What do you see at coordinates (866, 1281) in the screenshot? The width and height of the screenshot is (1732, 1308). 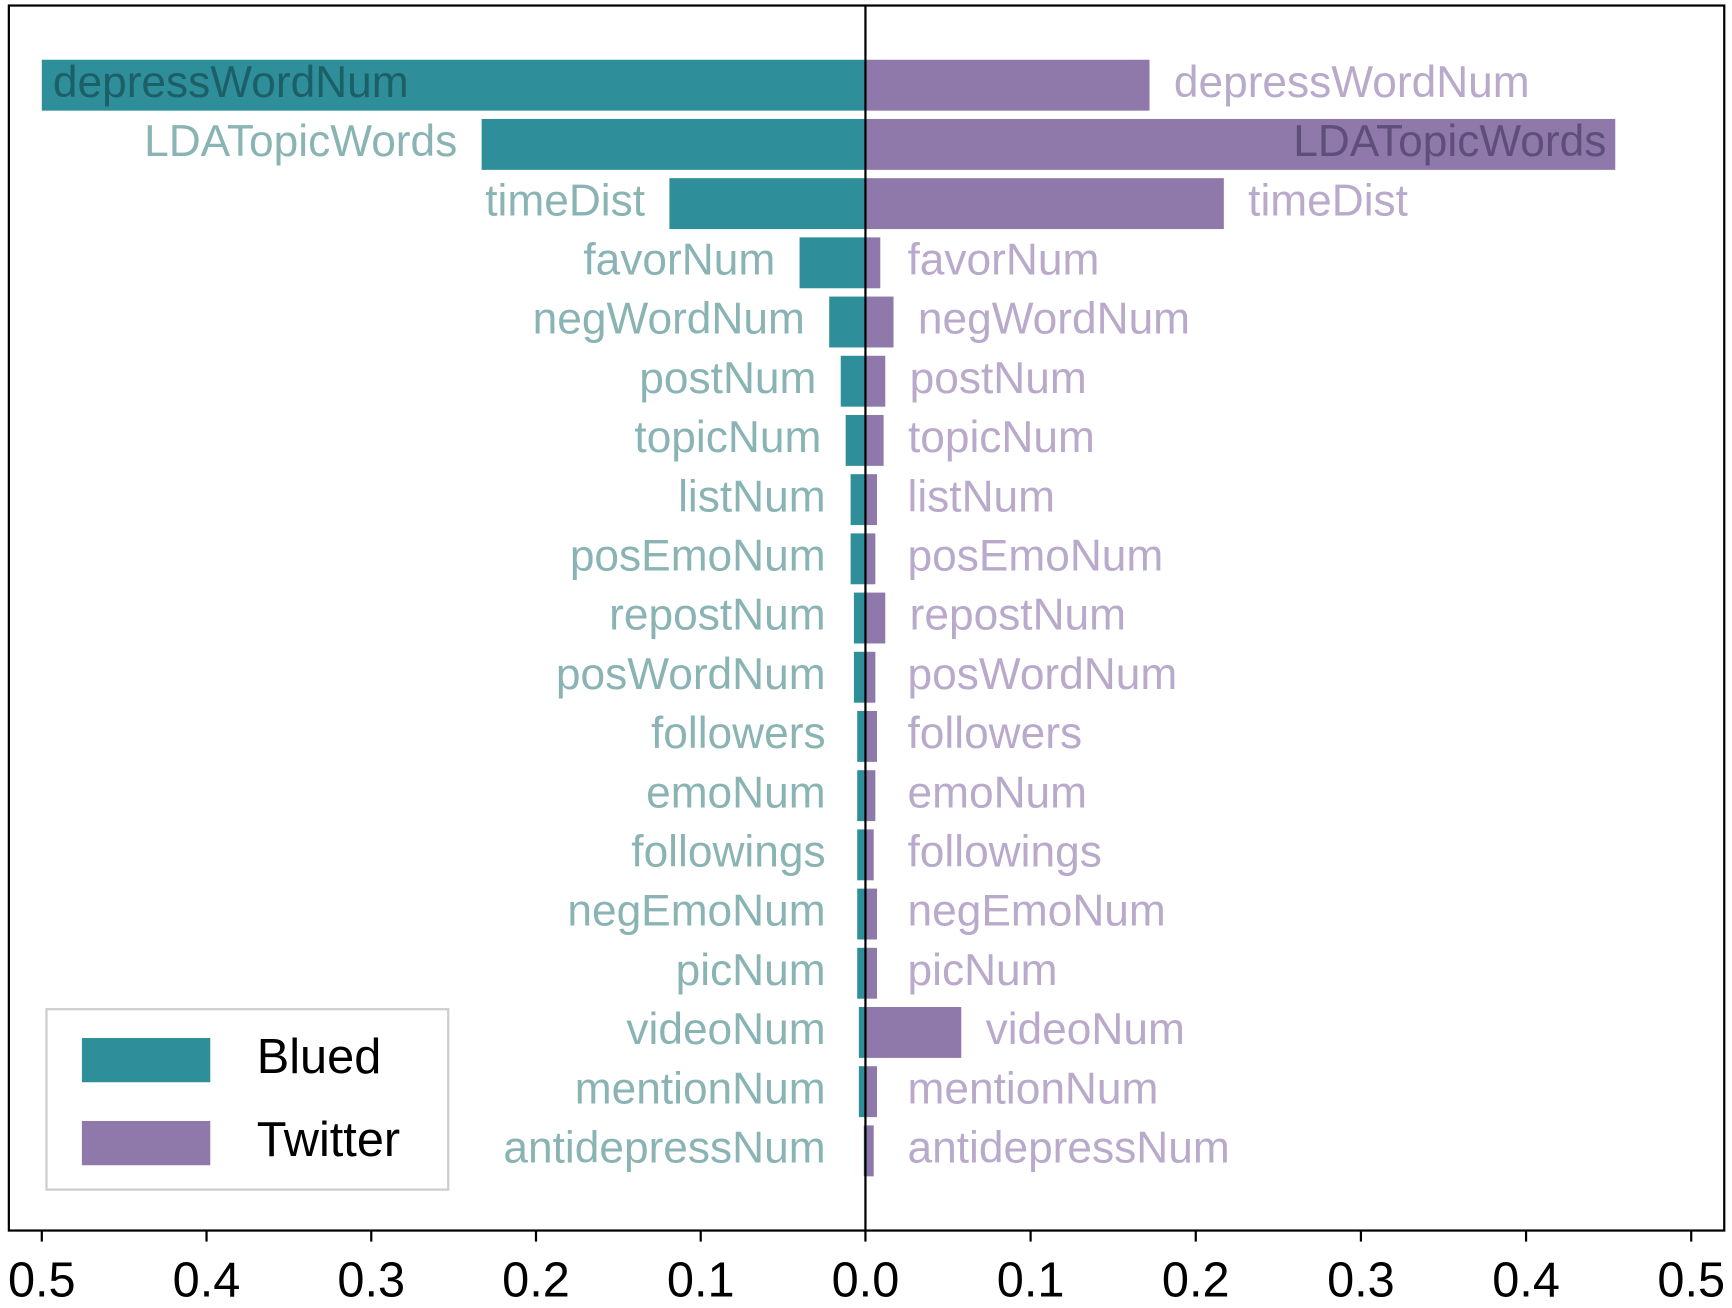 I see `x-tick-label: 0.0` at bounding box center [866, 1281].